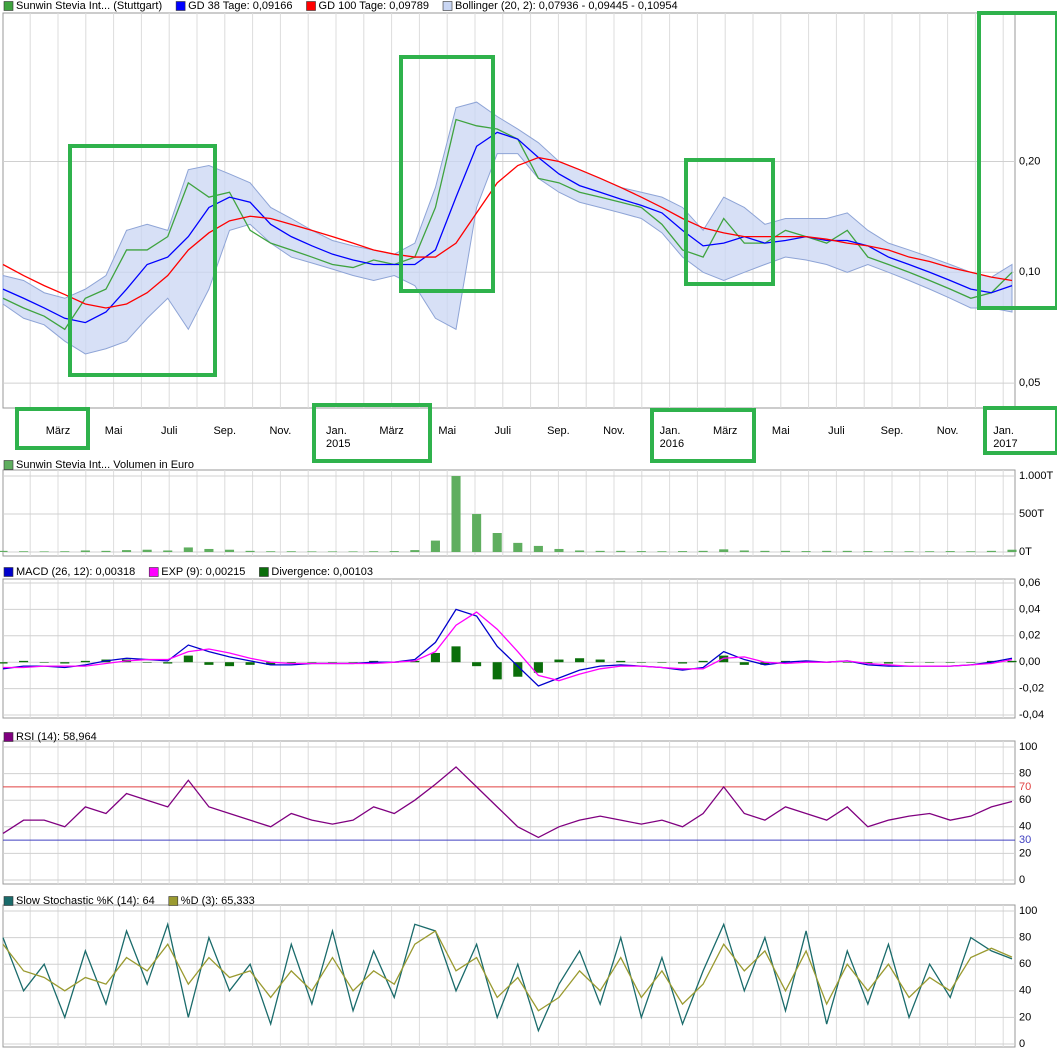  I want to click on reference-label: 30, so click(1025, 840).